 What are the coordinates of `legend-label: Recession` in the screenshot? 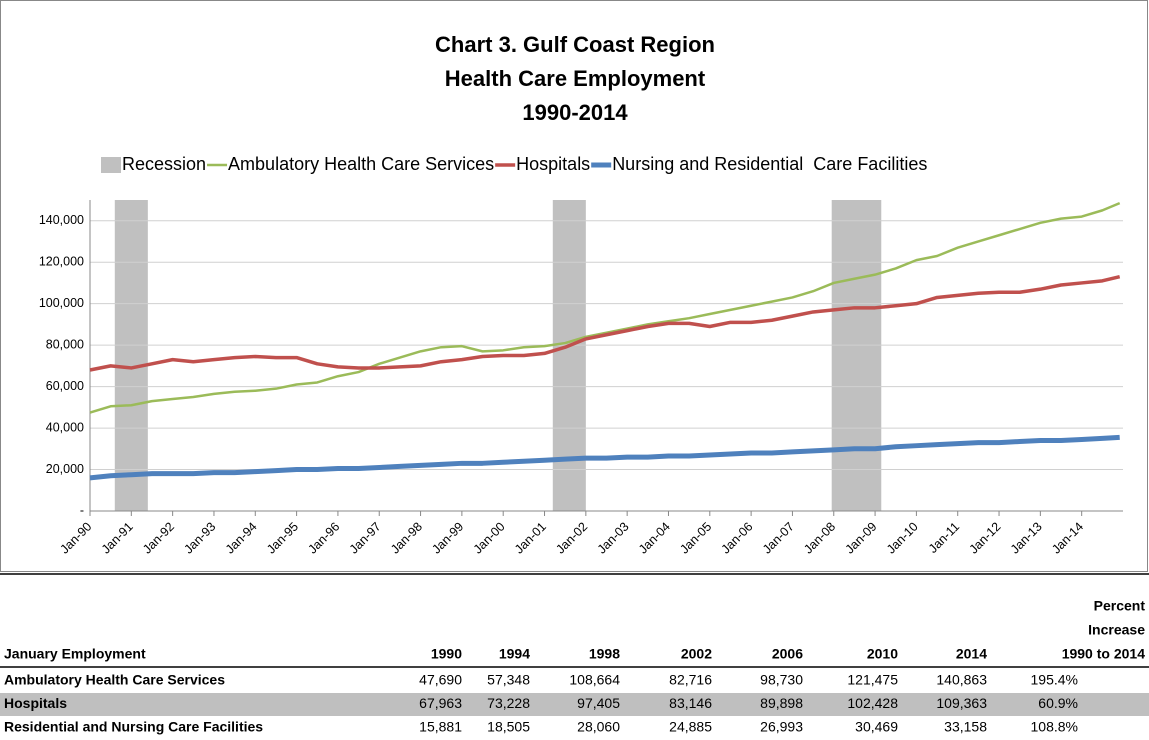 It's located at (164, 164).